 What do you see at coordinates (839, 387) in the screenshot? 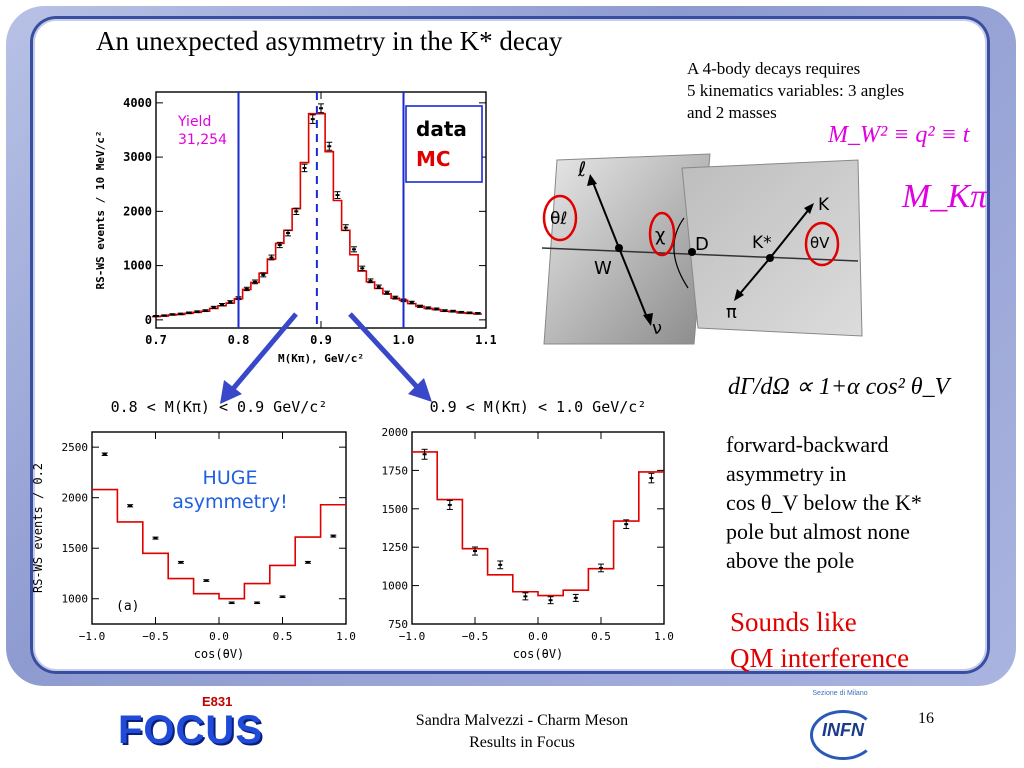
I see `decay-formula: dΓ/dΩ ∝ 1+α cos² θ_V` at bounding box center [839, 387].